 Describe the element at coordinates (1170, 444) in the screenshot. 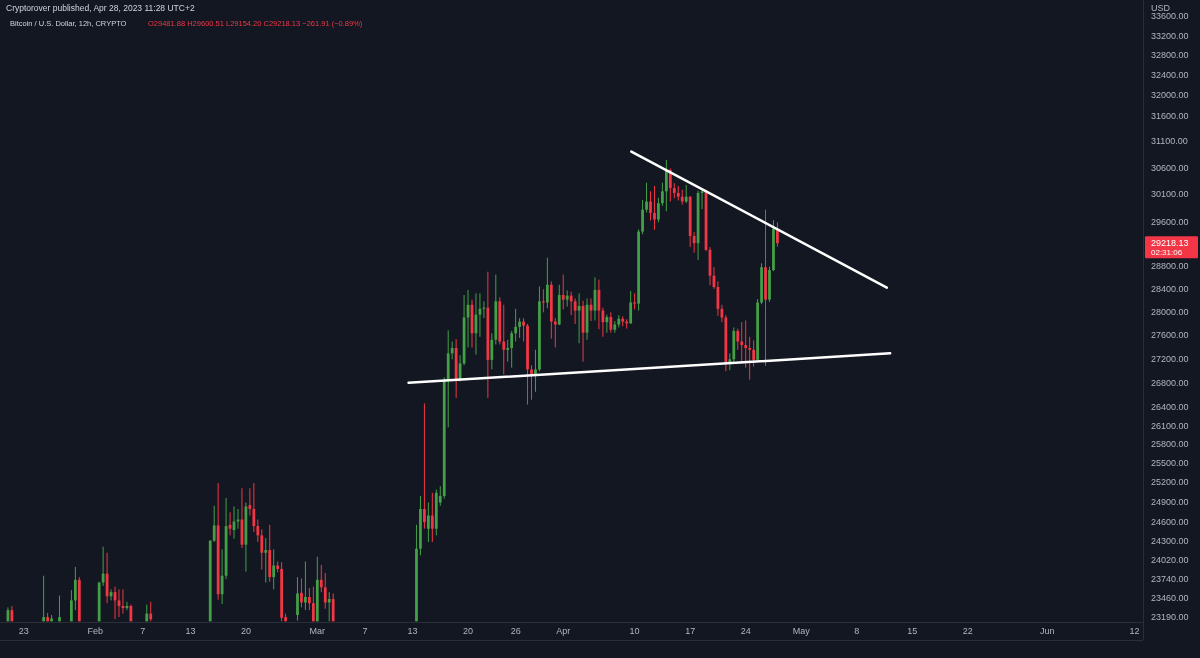

I see `y-tick-label: 25800.00` at that location.